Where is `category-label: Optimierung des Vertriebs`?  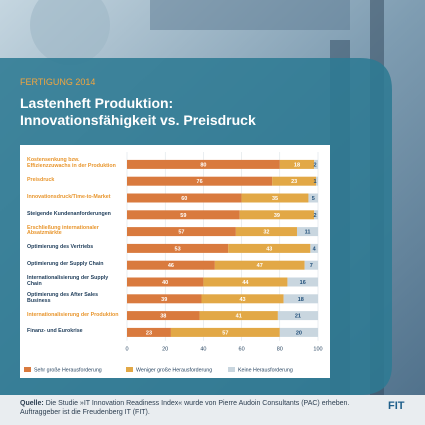 category-label: Optimierung des Vertriebs is located at coordinates (60, 247).